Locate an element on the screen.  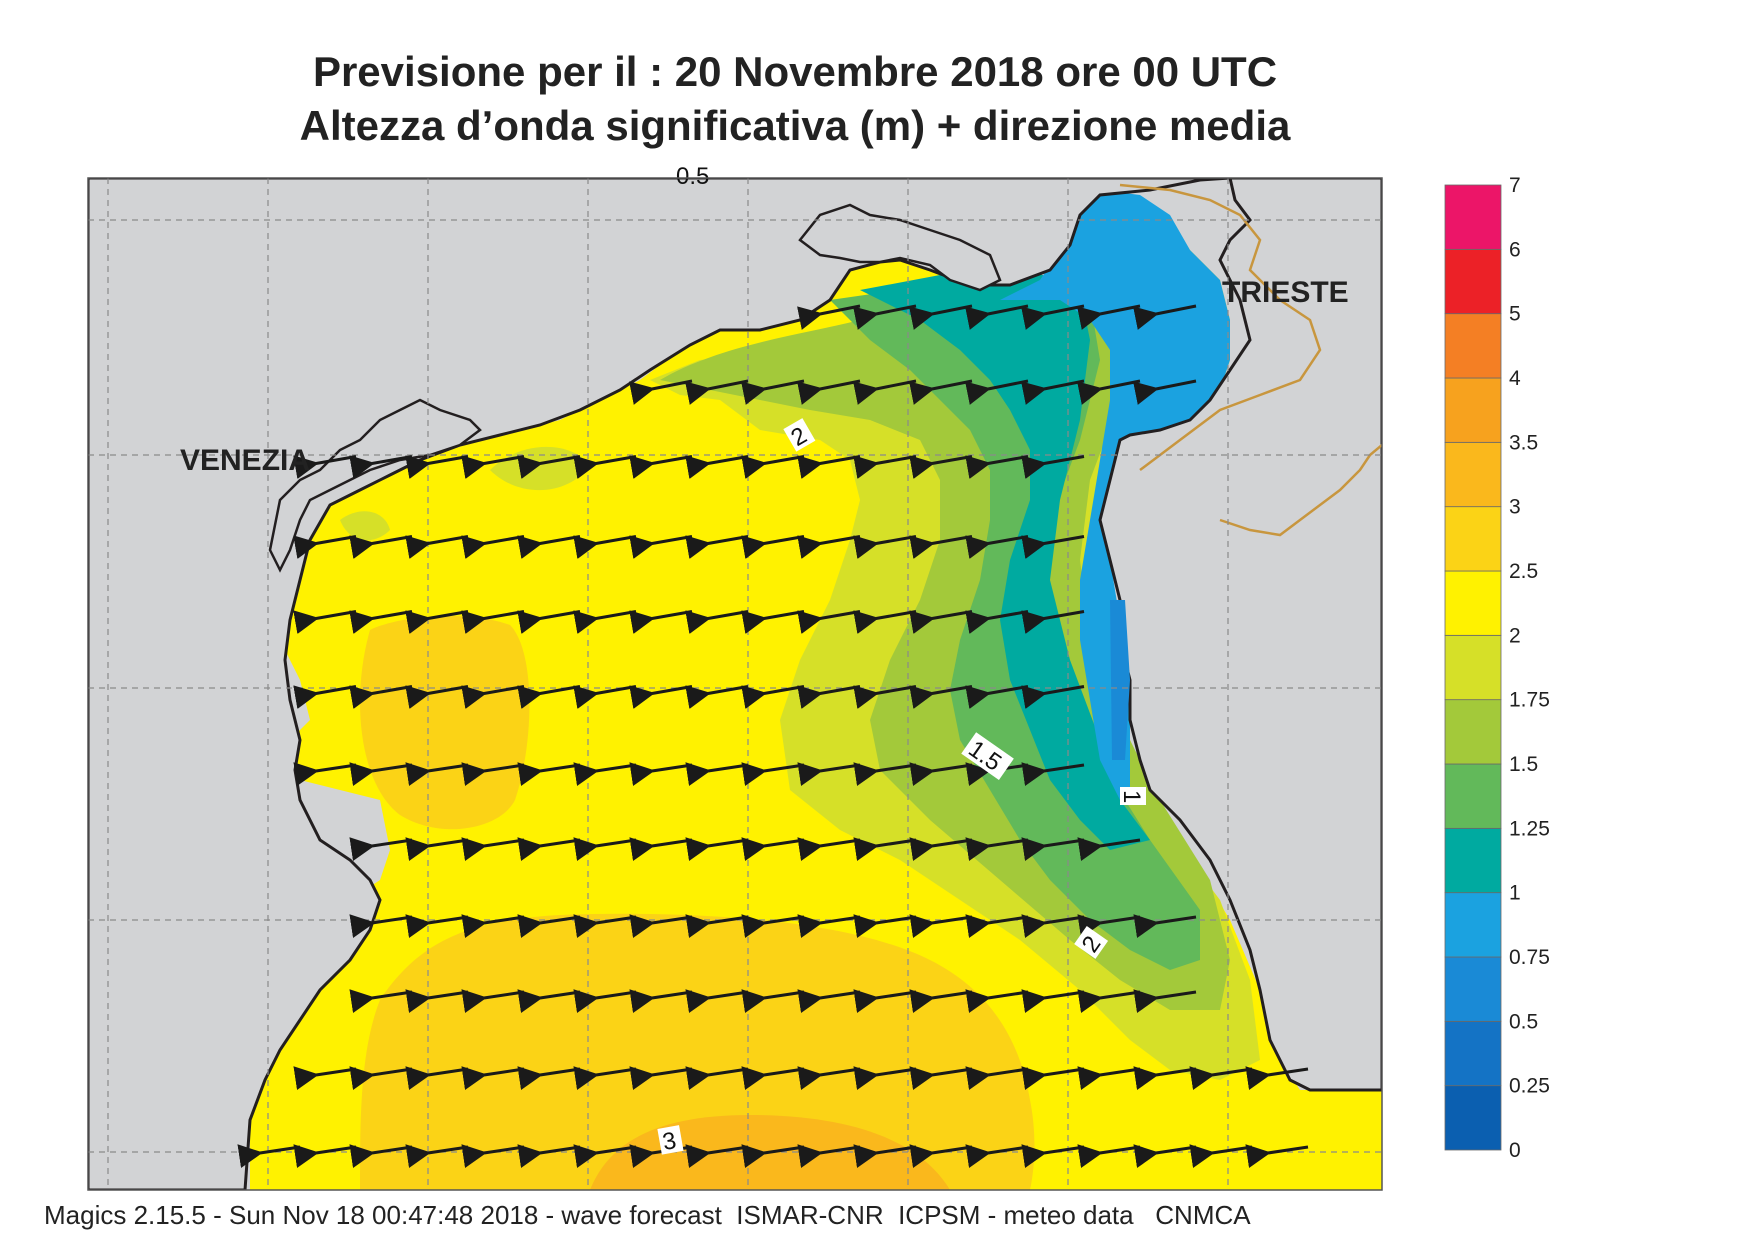
colorbar-label: 5 is located at coordinates (1515, 314).